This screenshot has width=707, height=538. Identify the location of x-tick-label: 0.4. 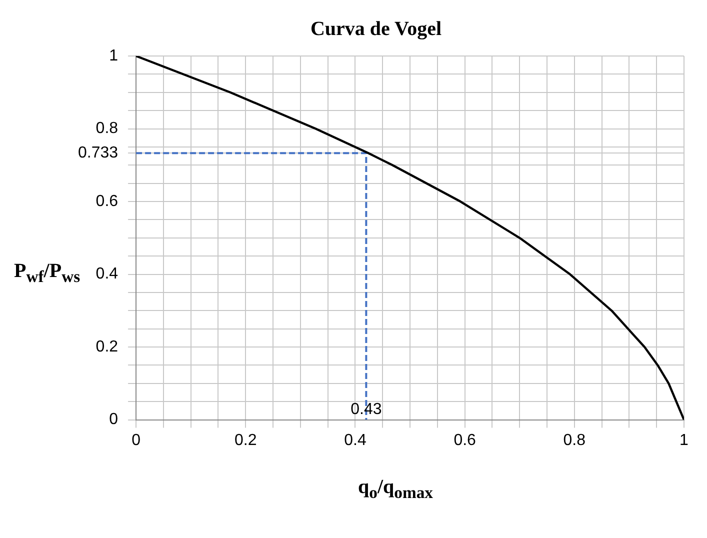
(355, 440).